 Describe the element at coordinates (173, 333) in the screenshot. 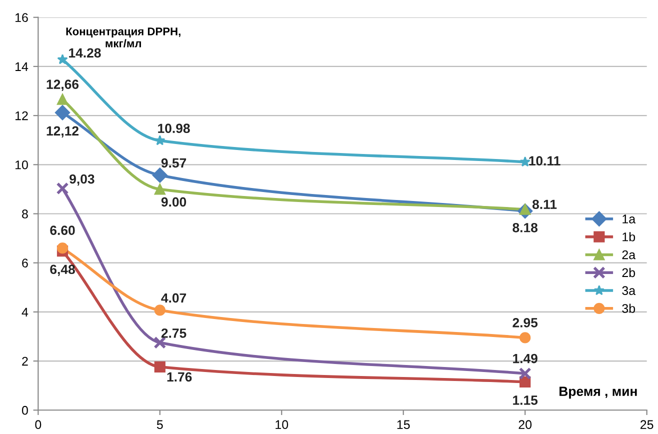

I see `data-label: 2.75` at that location.